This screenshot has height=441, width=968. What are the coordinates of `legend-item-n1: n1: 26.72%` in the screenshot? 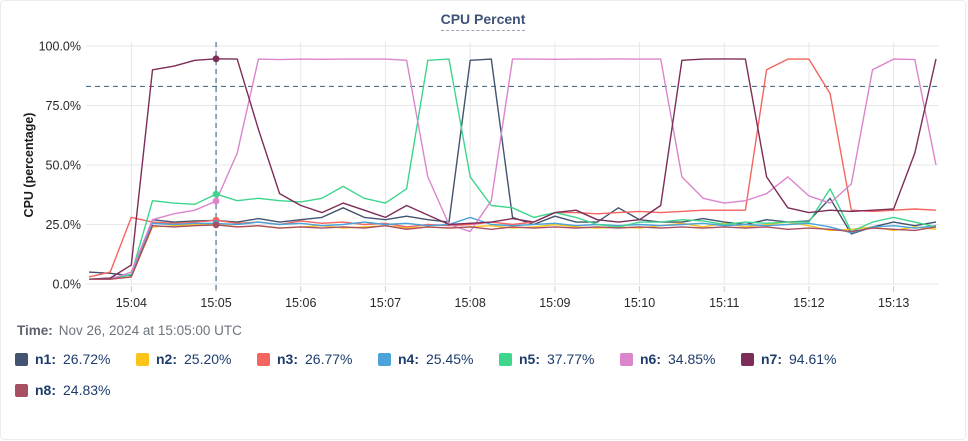 It's located at (75, 359).